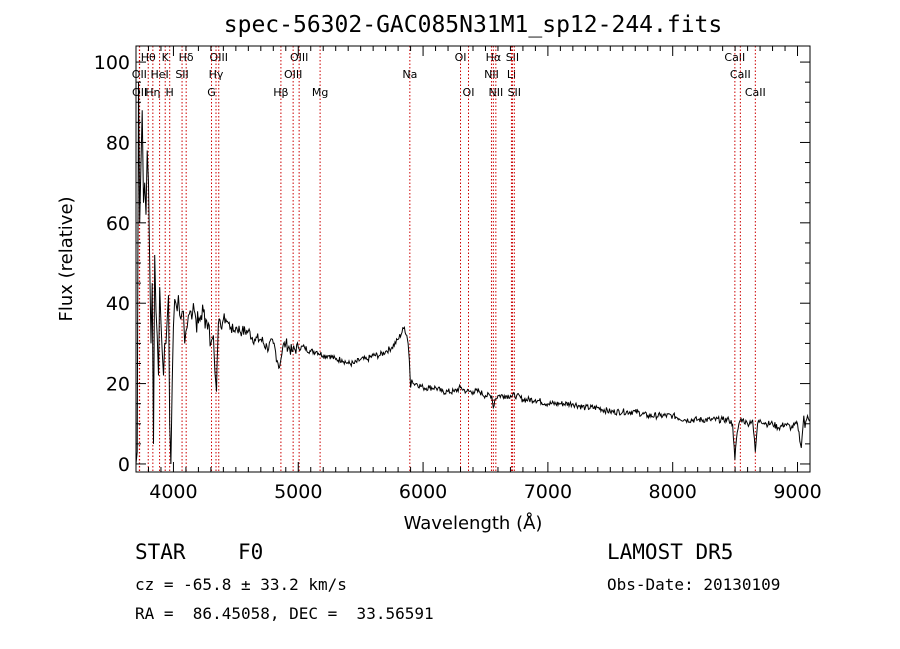 The width and height of the screenshot is (900, 649). I want to click on line-marker-label: G, so click(211, 92).